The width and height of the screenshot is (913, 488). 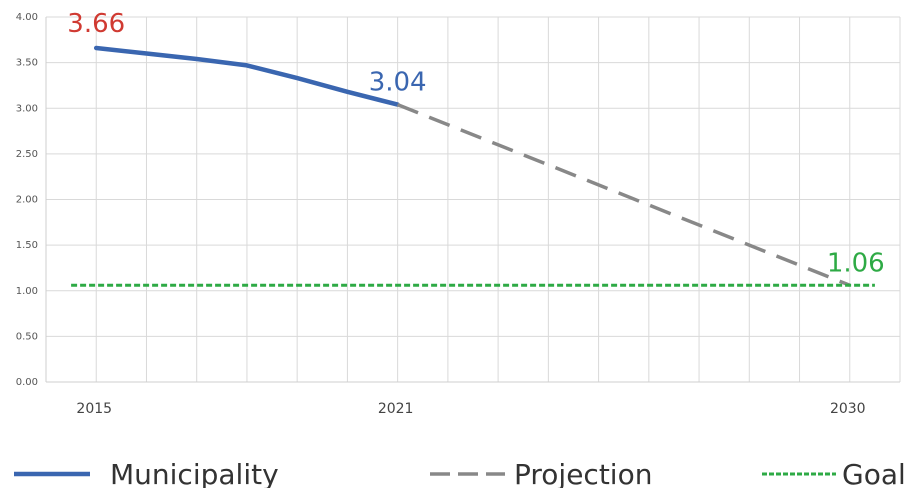 I want to click on y-tick-label: 1.50, so click(x=27, y=245).